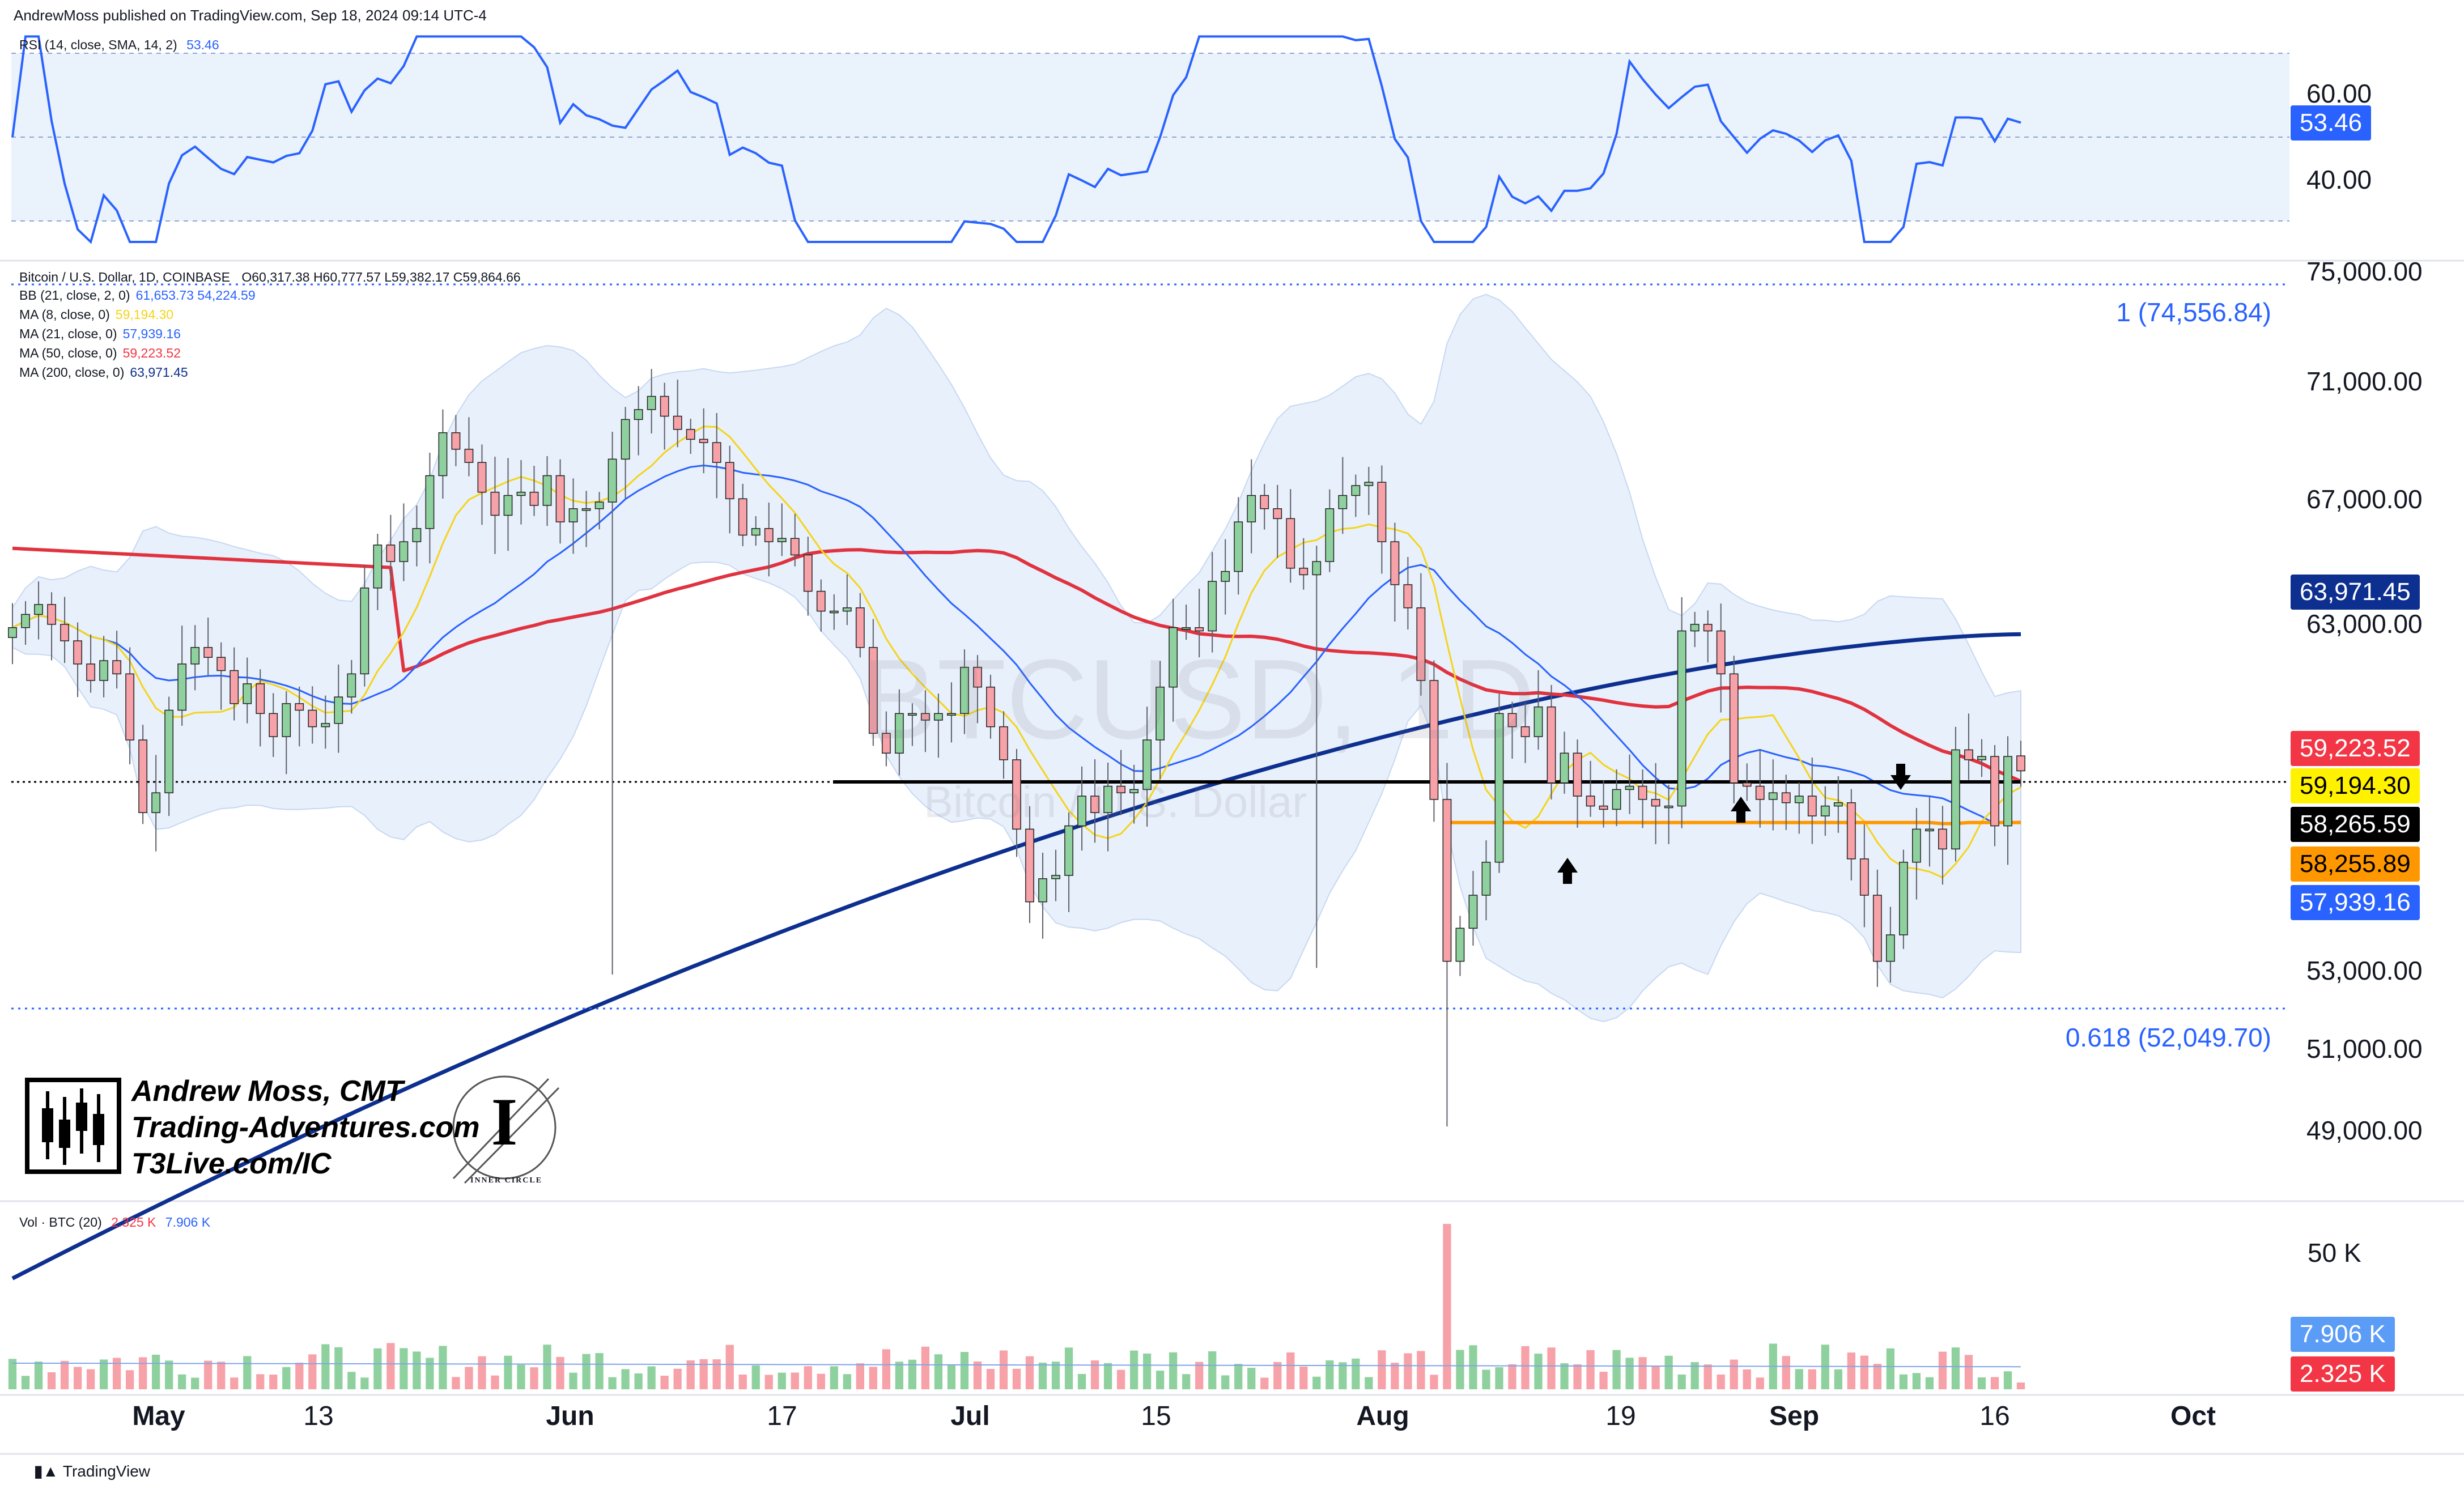 Image resolution: width=2464 pixels, height=1489 pixels. Describe the element at coordinates (2364, 624) in the screenshot. I see `price-axis-label: 63,000.00` at that location.